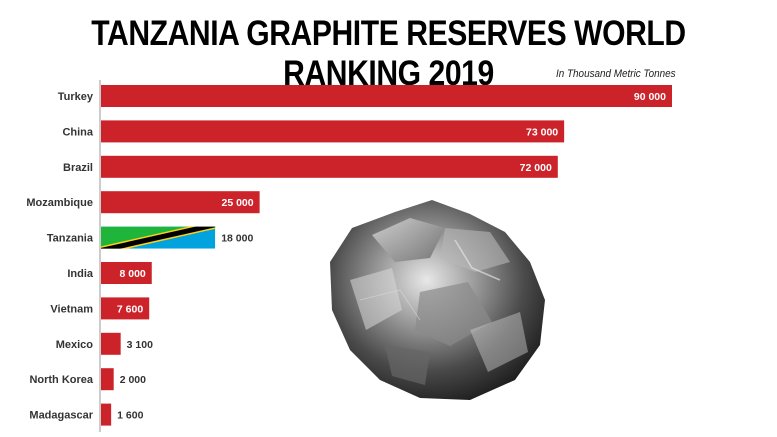 Image resolution: width=777 pixels, height=437 pixels. What do you see at coordinates (111, 343) in the screenshot?
I see `bar-mexico` at bounding box center [111, 343].